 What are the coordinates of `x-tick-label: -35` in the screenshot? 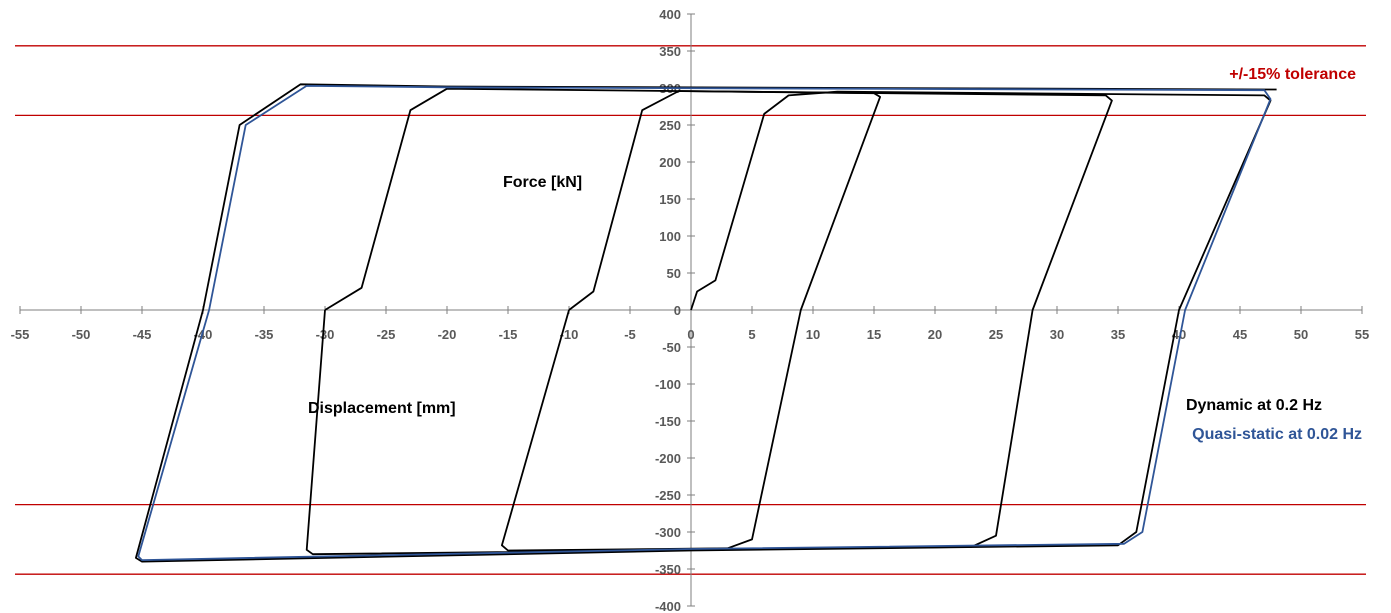 It's located at (264, 334).